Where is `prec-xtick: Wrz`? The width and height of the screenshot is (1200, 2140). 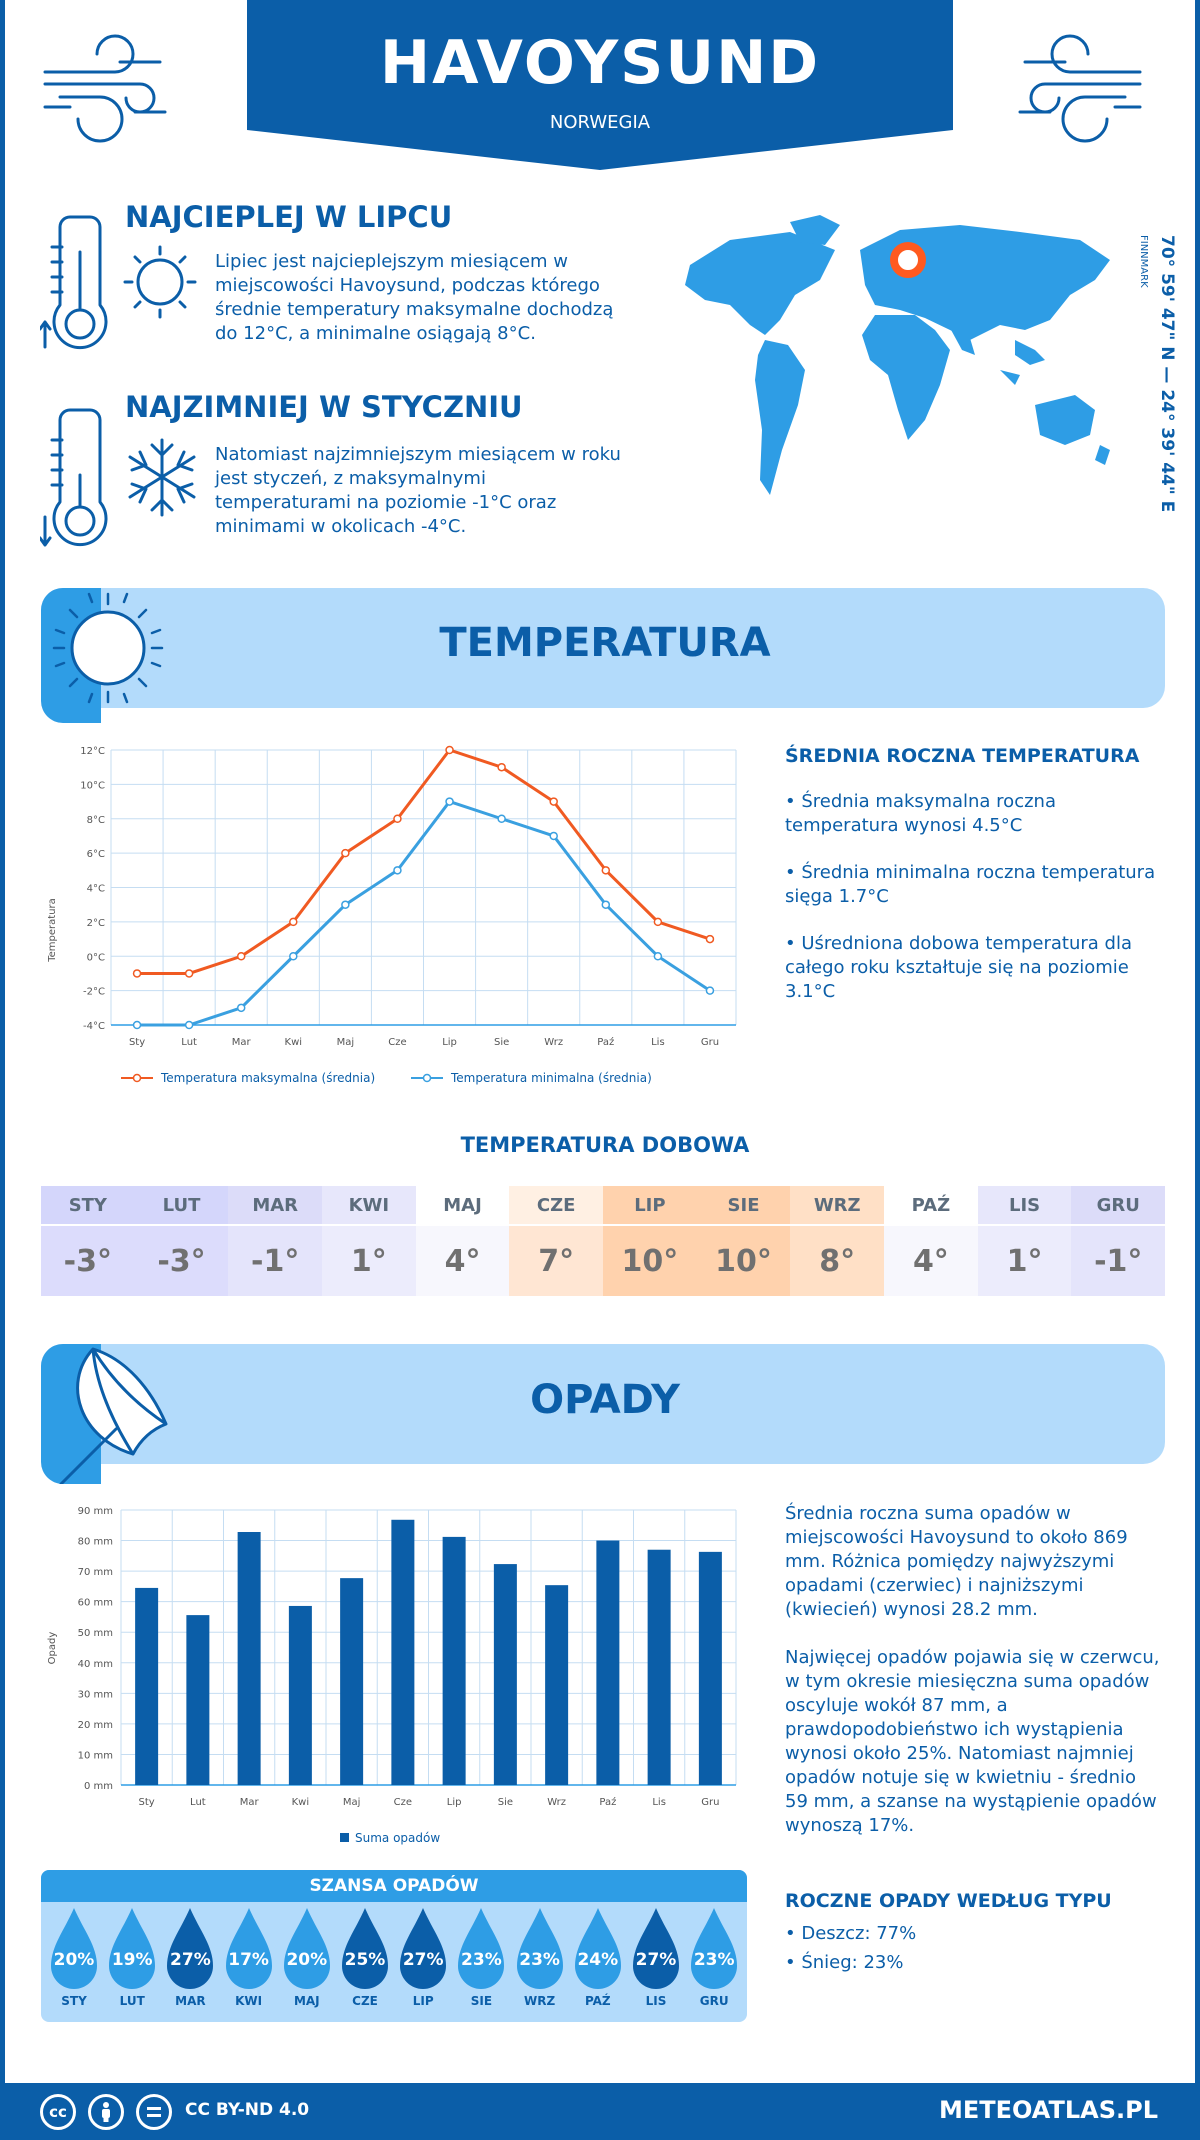
prec-xtick: Wrz is located at coordinates (556, 1802).